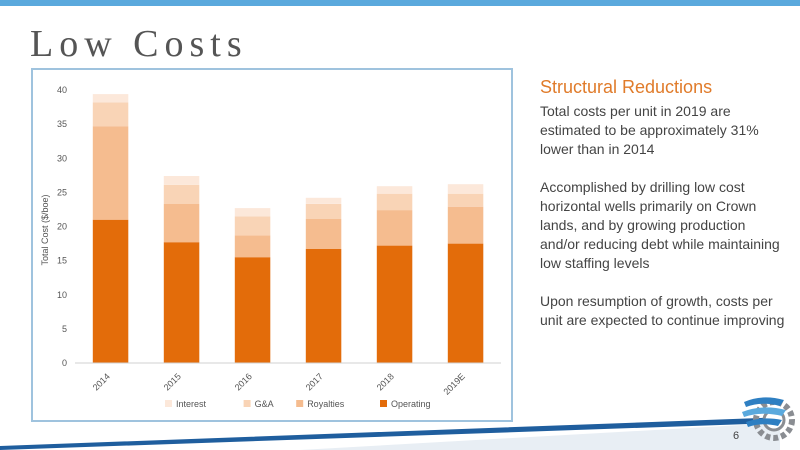 The image size is (800, 450). I want to click on bottom-swoosh-light, so click(540, 437).